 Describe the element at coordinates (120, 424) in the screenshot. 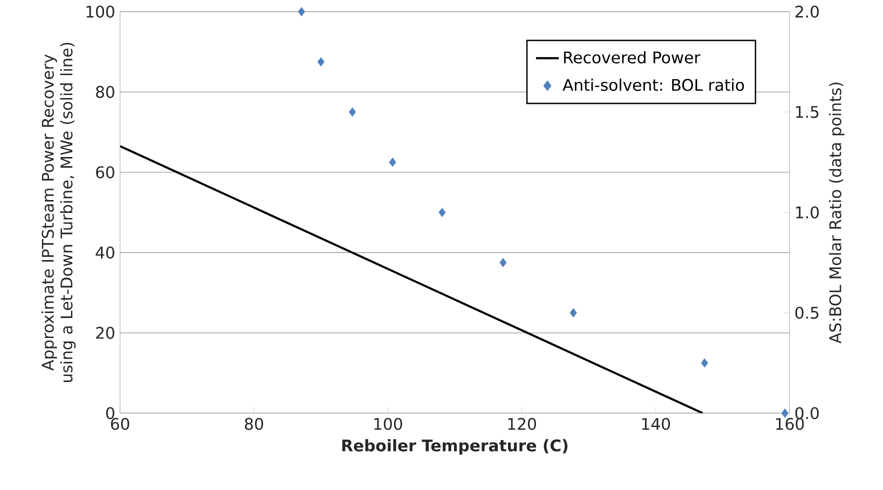

I see `x-tick-label: 60` at that location.